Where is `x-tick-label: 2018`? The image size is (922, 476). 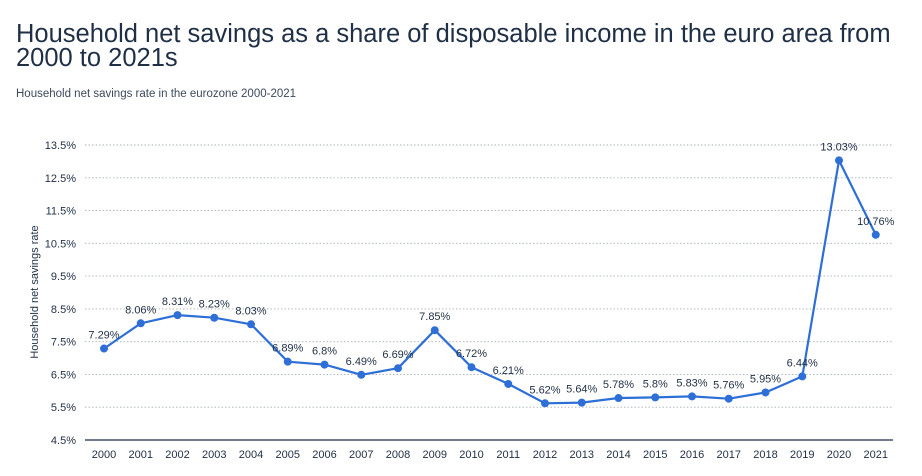 x-tick-label: 2018 is located at coordinates (765, 455).